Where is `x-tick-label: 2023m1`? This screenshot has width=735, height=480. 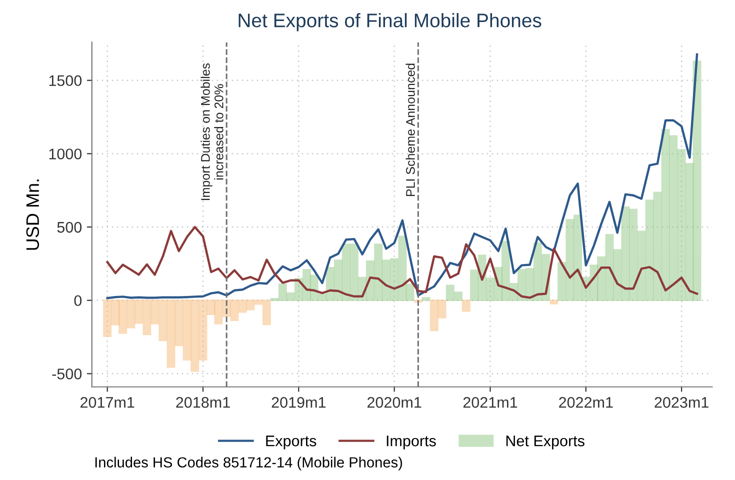 x-tick-label: 2023m1 is located at coordinates (681, 402).